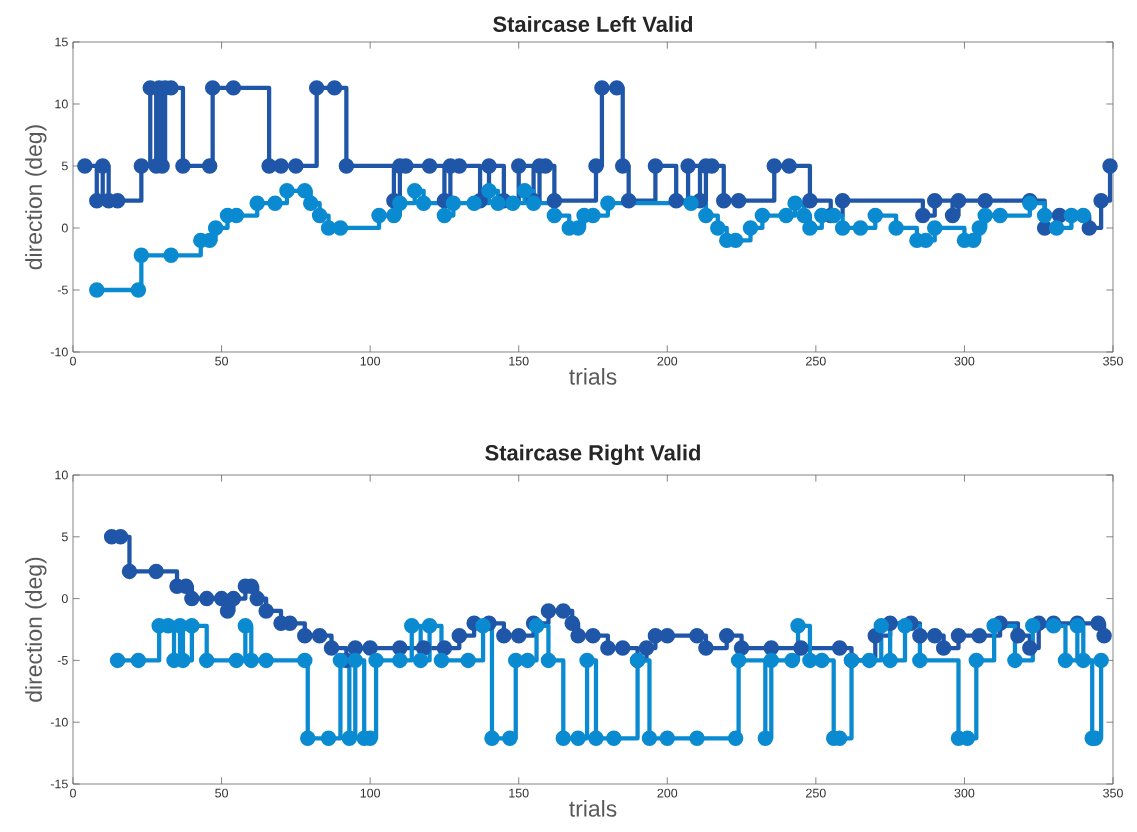 This screenshot has height=832, width=1137. What do you see at coordinates (61, 42) in the screenshot?
I see `y-tick-label: 15` at bounding box center [61, 42].